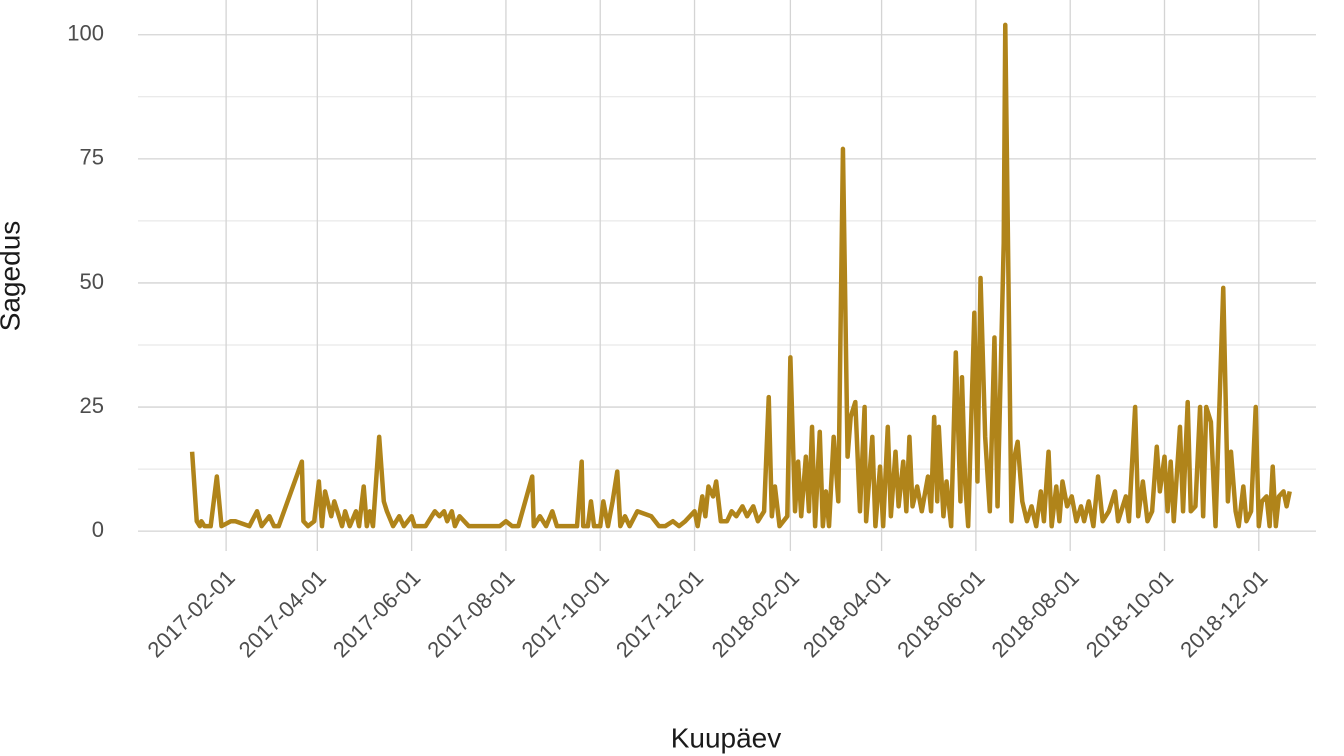 This screenshot has height=756, width=1344. What do you see at coordinates (92, 405) in the screenshot?
I see `y-tick-label: 25` at bounding box center [92, 405].